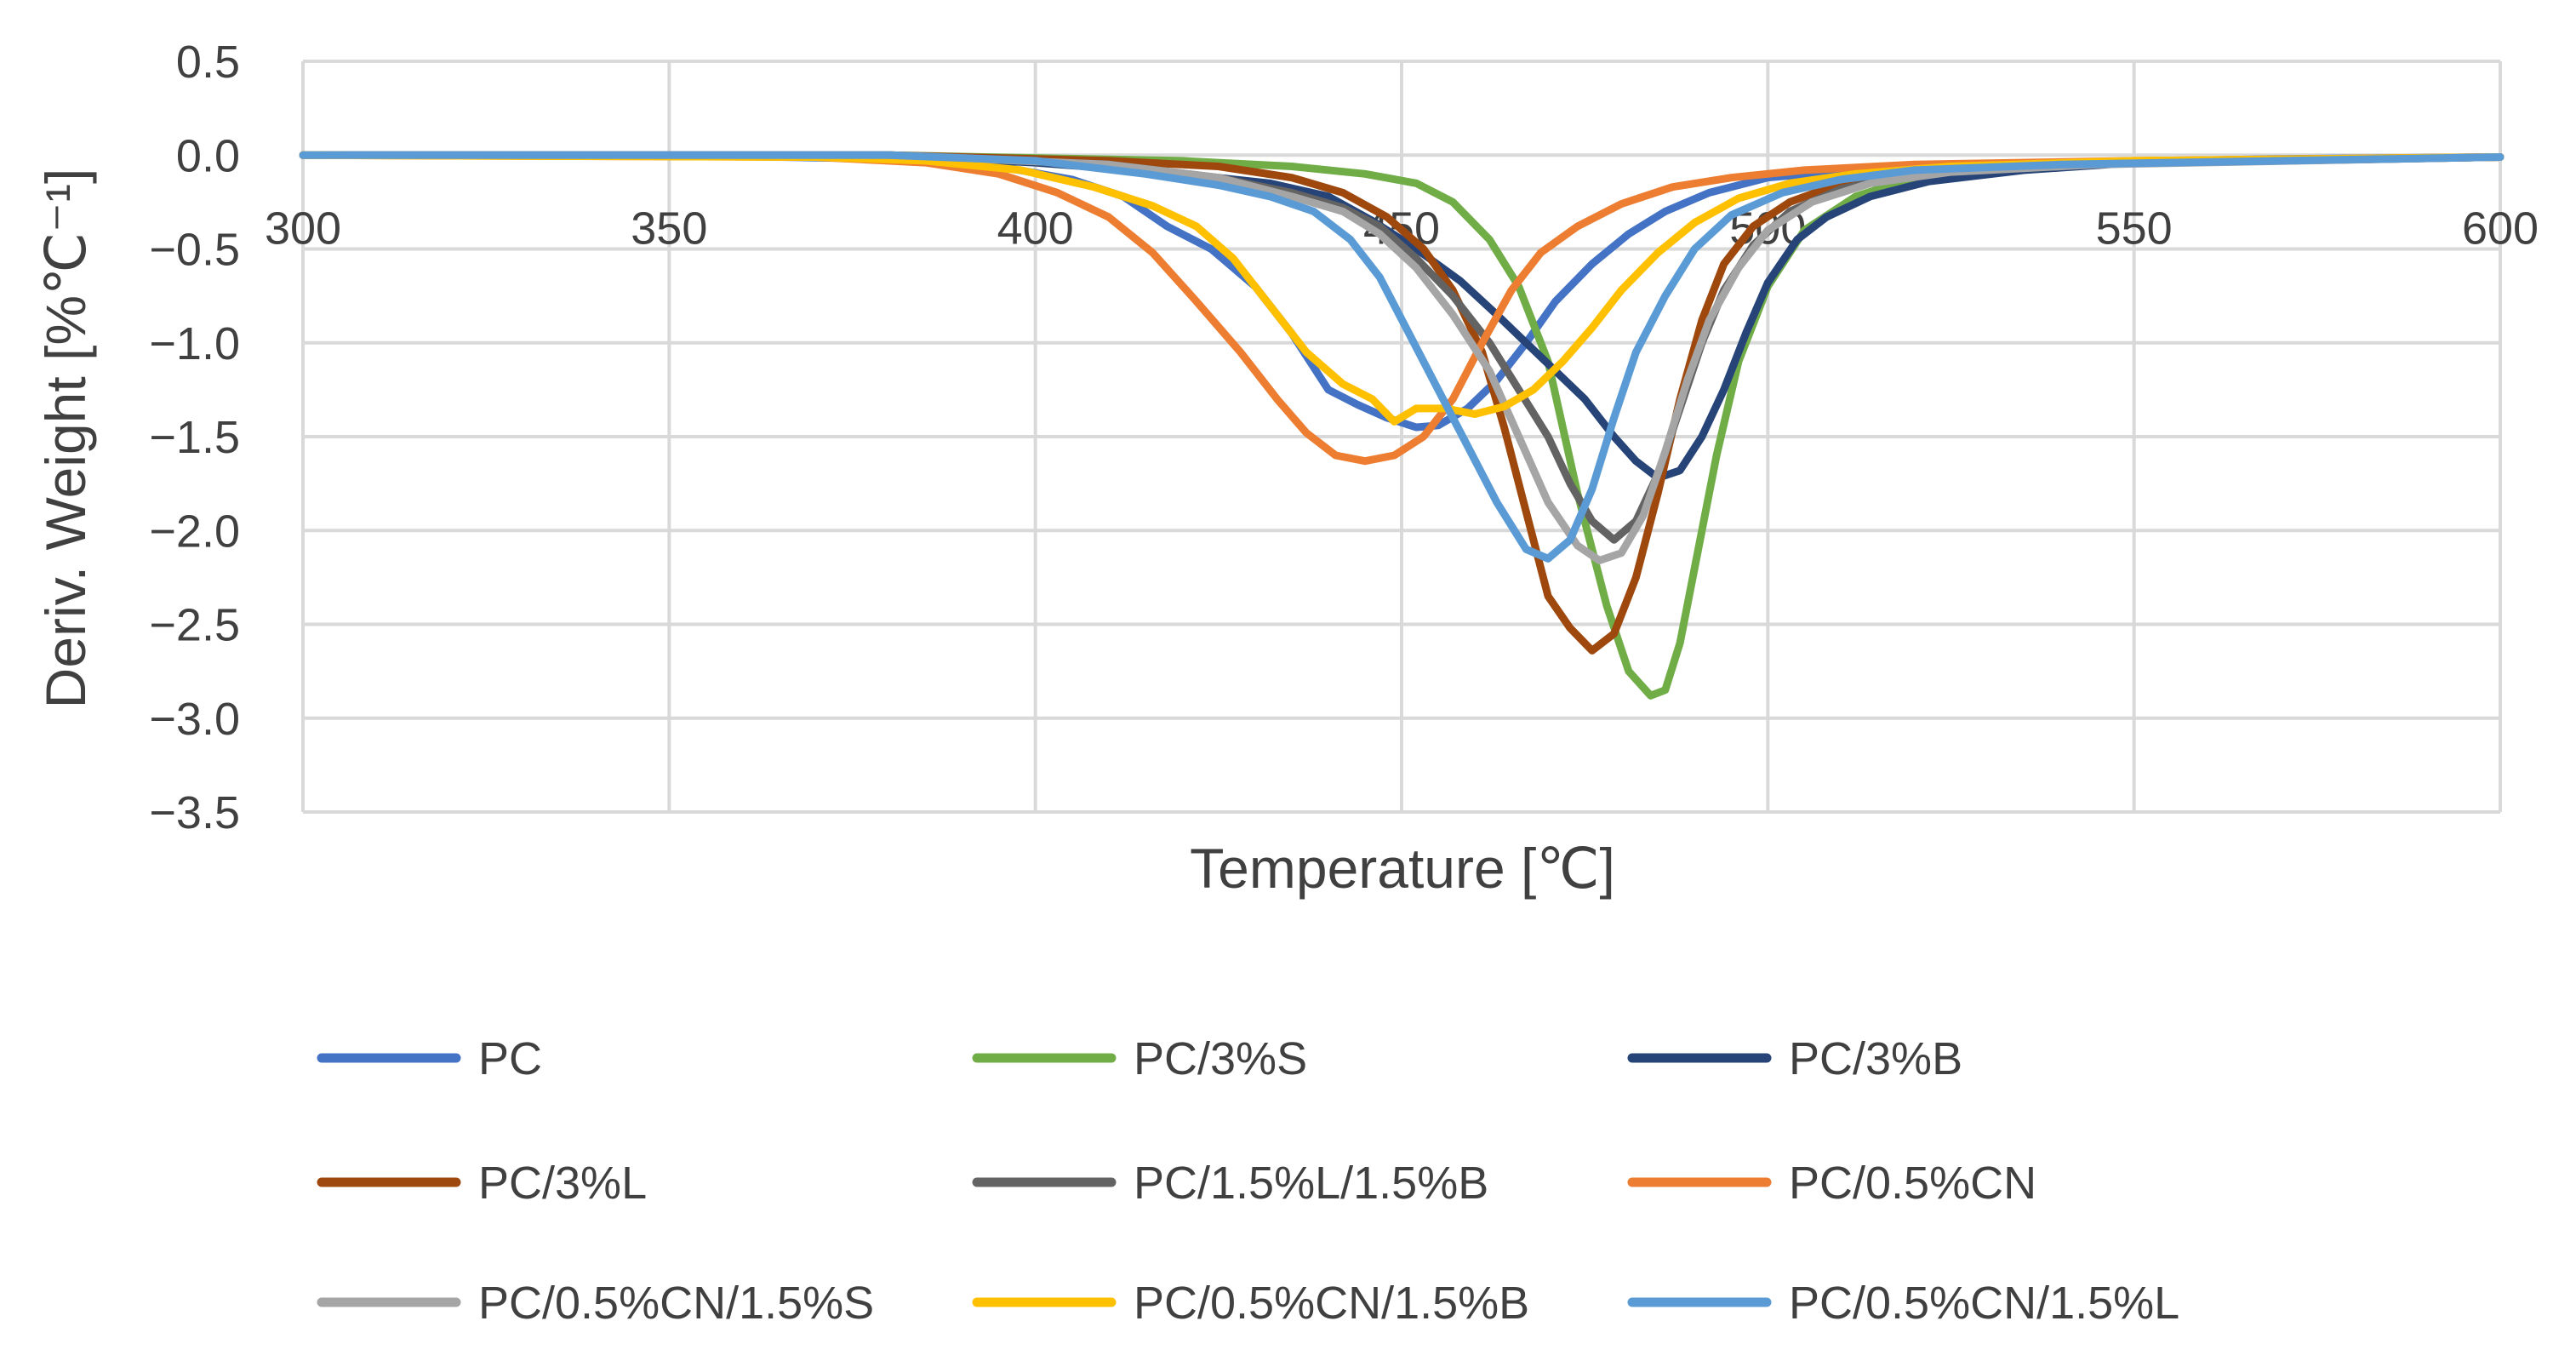  I want to click on legend-label: PC/3%B, so click(1875, 1058).